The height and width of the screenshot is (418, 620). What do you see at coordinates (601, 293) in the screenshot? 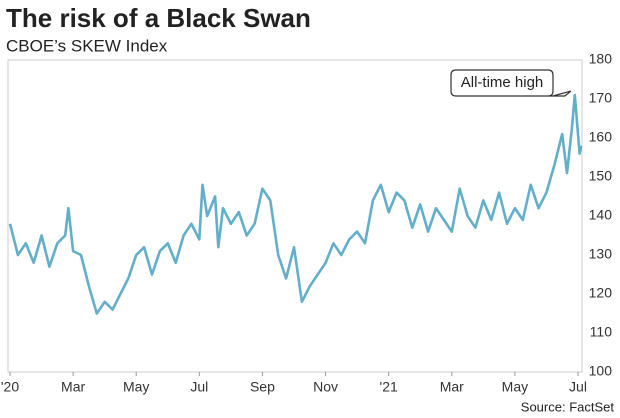
I see `y-tick-label: 120` at bounding box center [601, 293].